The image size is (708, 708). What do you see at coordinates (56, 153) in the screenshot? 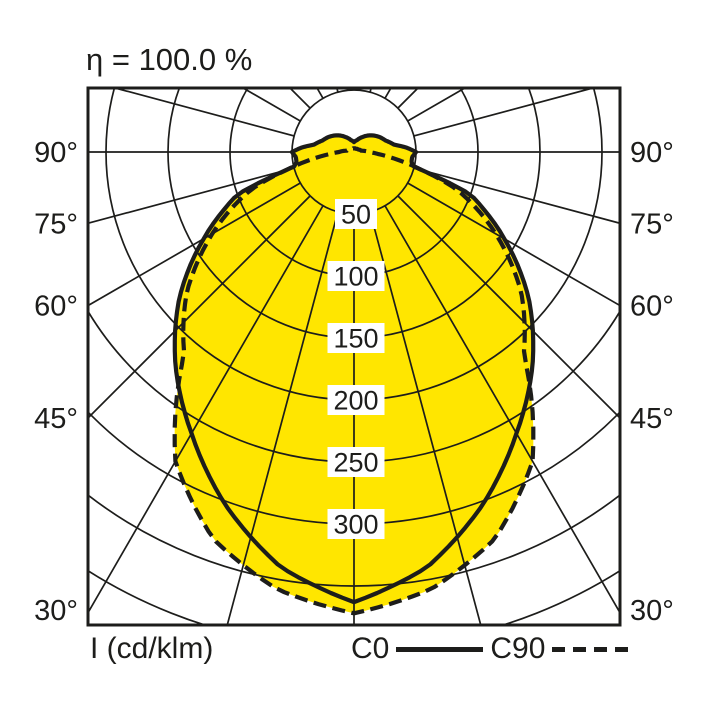
I see `angle-label-left: 90°` at bounding box center [56, 153].